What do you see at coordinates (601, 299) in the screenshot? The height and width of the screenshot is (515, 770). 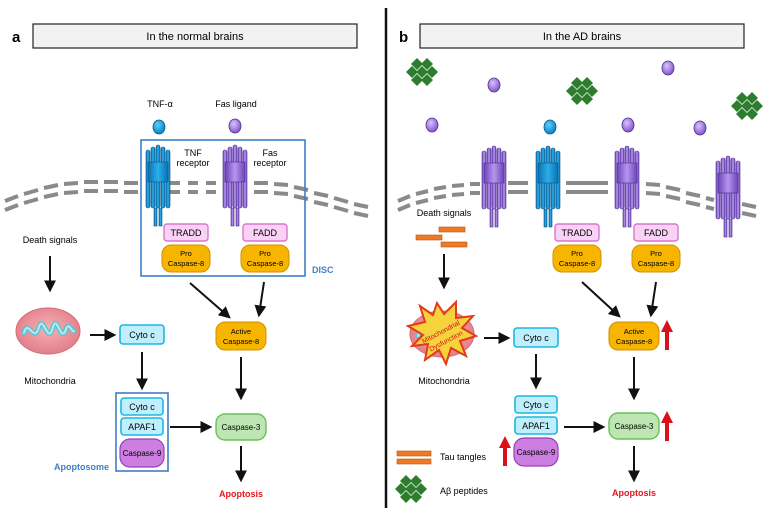 I see `arrow-pro-tnf-to-active-b` at bounding box center [601, 299].